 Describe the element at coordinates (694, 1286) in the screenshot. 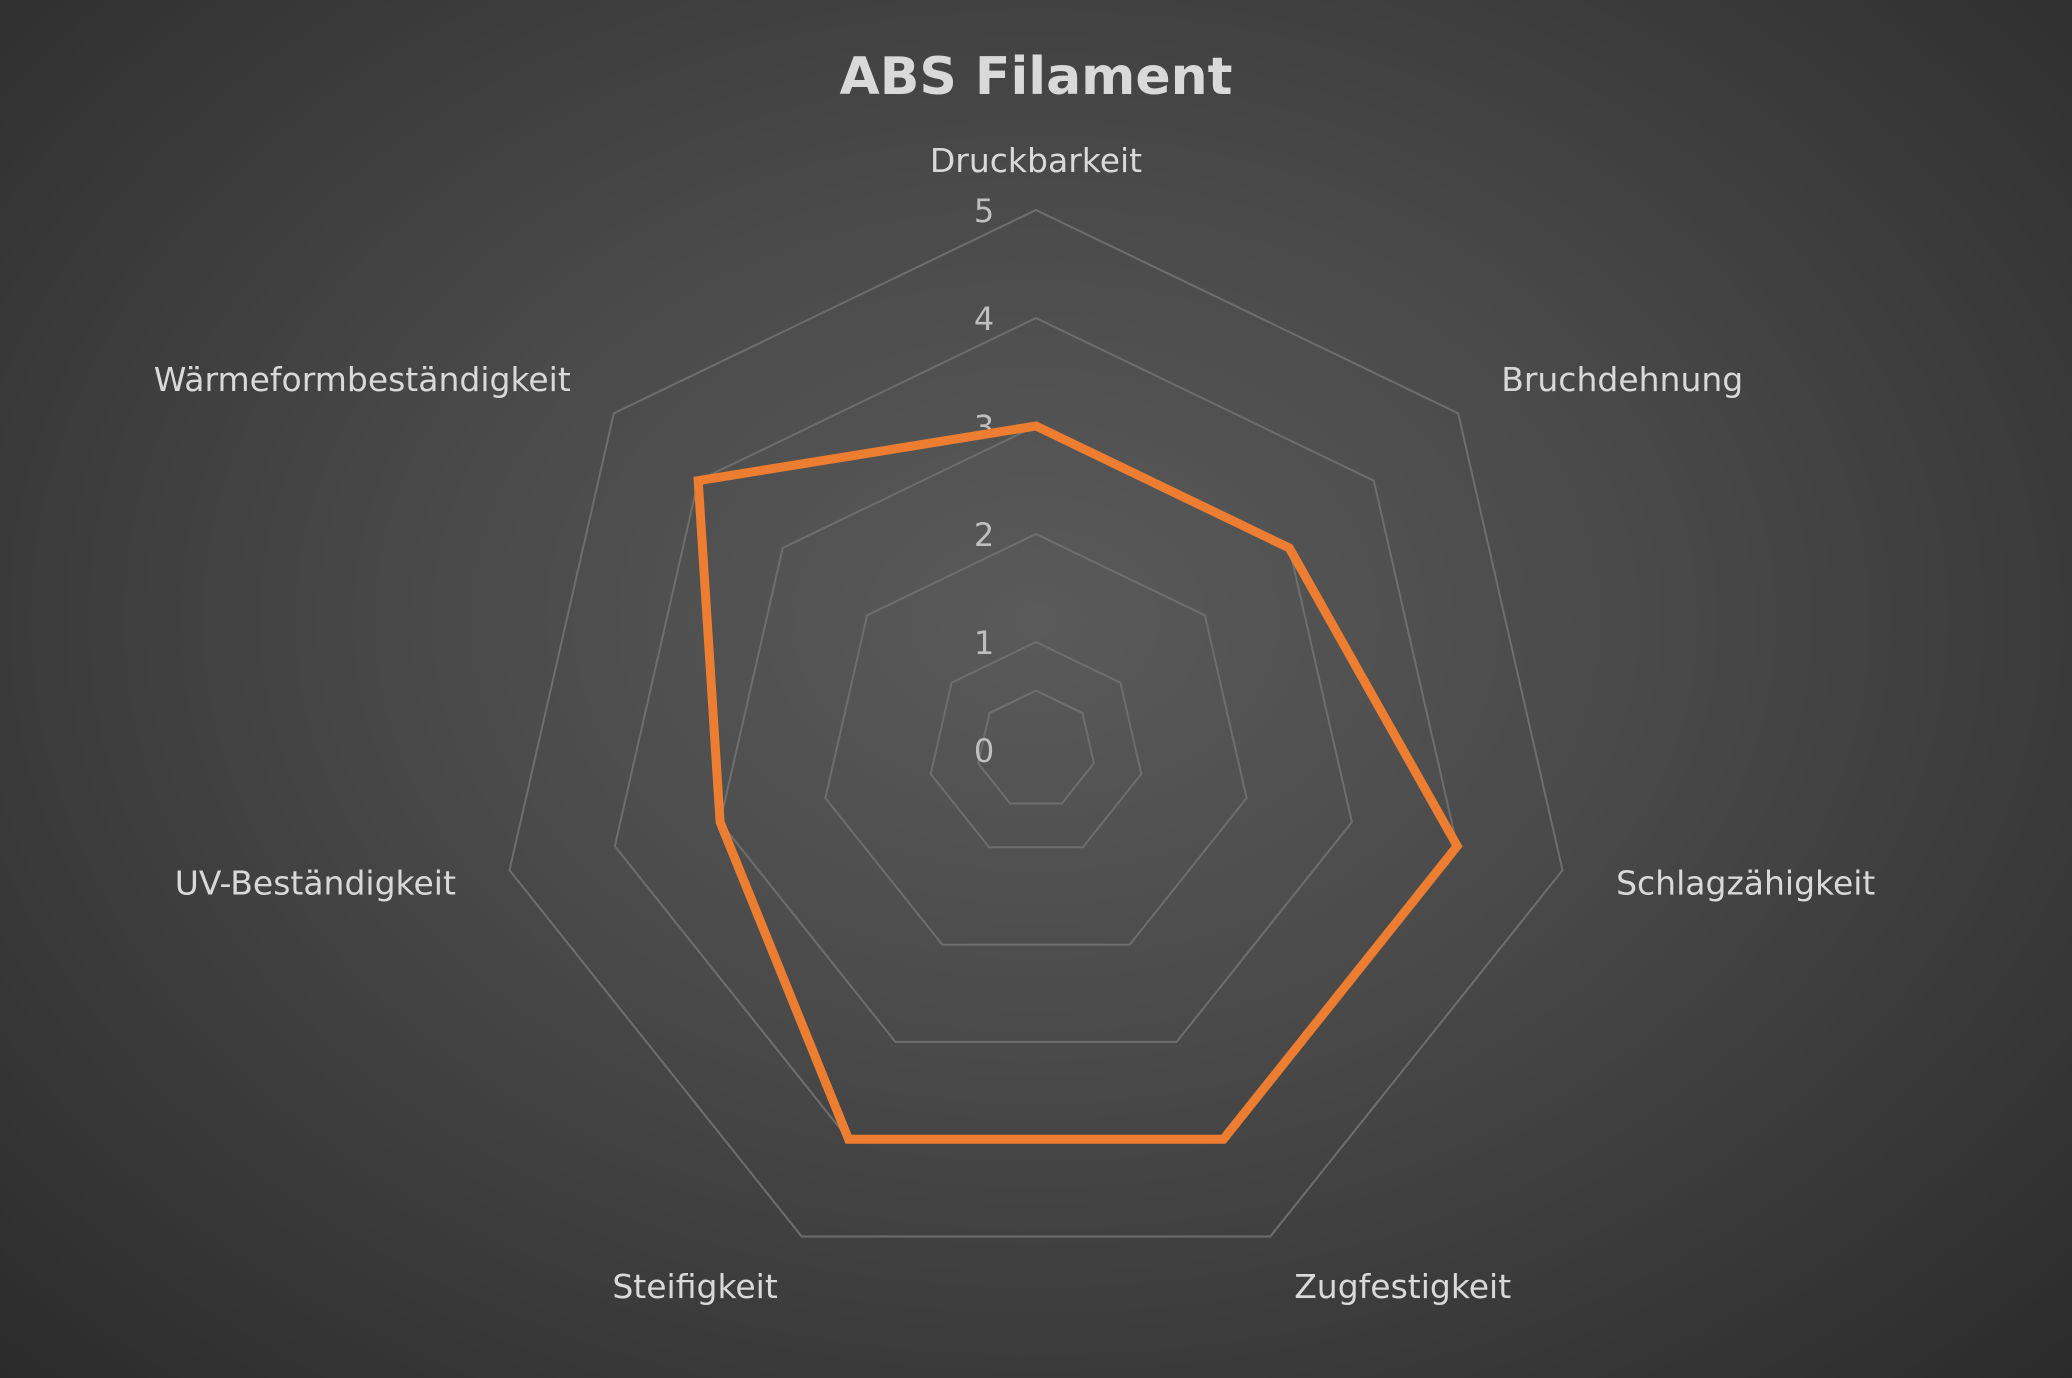

I see `category-label: Steifigkeit` at that location.